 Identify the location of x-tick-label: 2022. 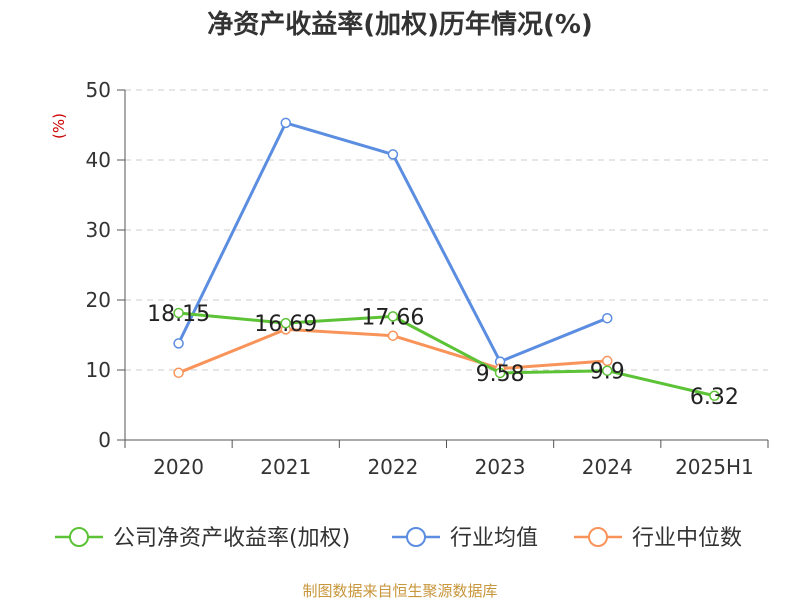
(392, 467).